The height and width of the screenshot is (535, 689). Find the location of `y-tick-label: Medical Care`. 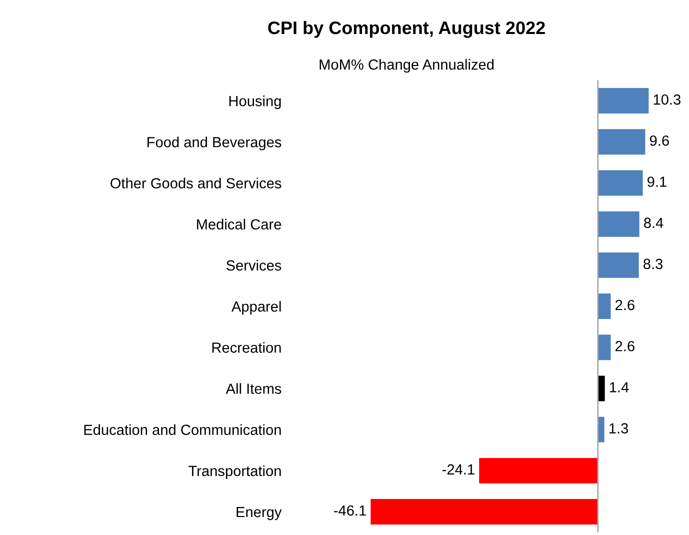

y-tick-label: Medical Care is located at coordinates (239, 224).